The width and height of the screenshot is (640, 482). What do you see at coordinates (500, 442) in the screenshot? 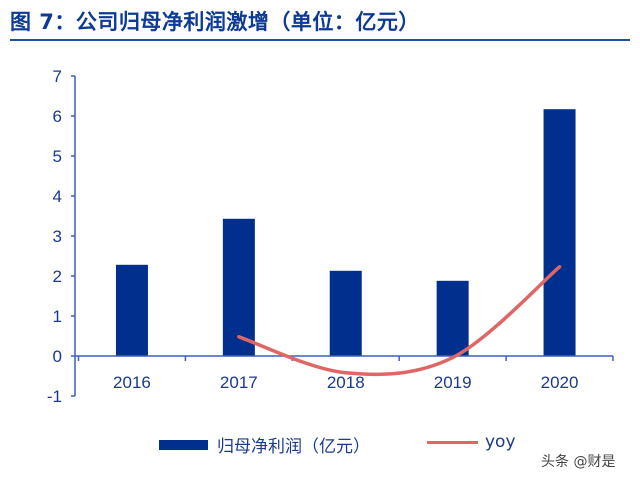
I see `legend-label-line: yoy` at bounding box center [500, 442].